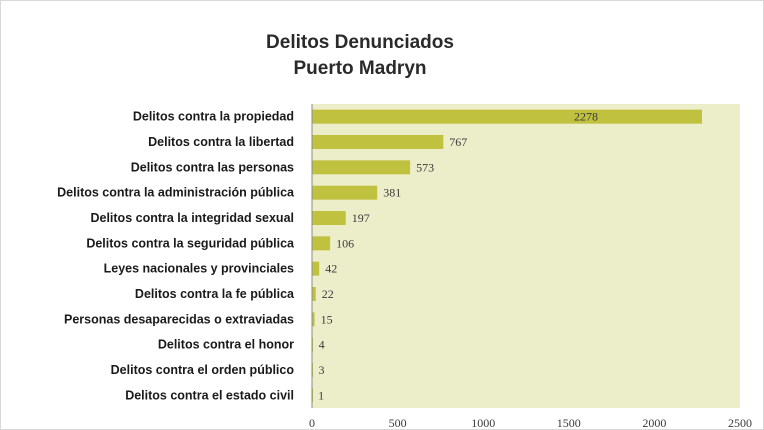 The height and width of the screenshot is (430, 764). What do you see at coordinates (586, 117) in the screenshot?
I see `data-label: 2278` at bounding box center [586, 117].